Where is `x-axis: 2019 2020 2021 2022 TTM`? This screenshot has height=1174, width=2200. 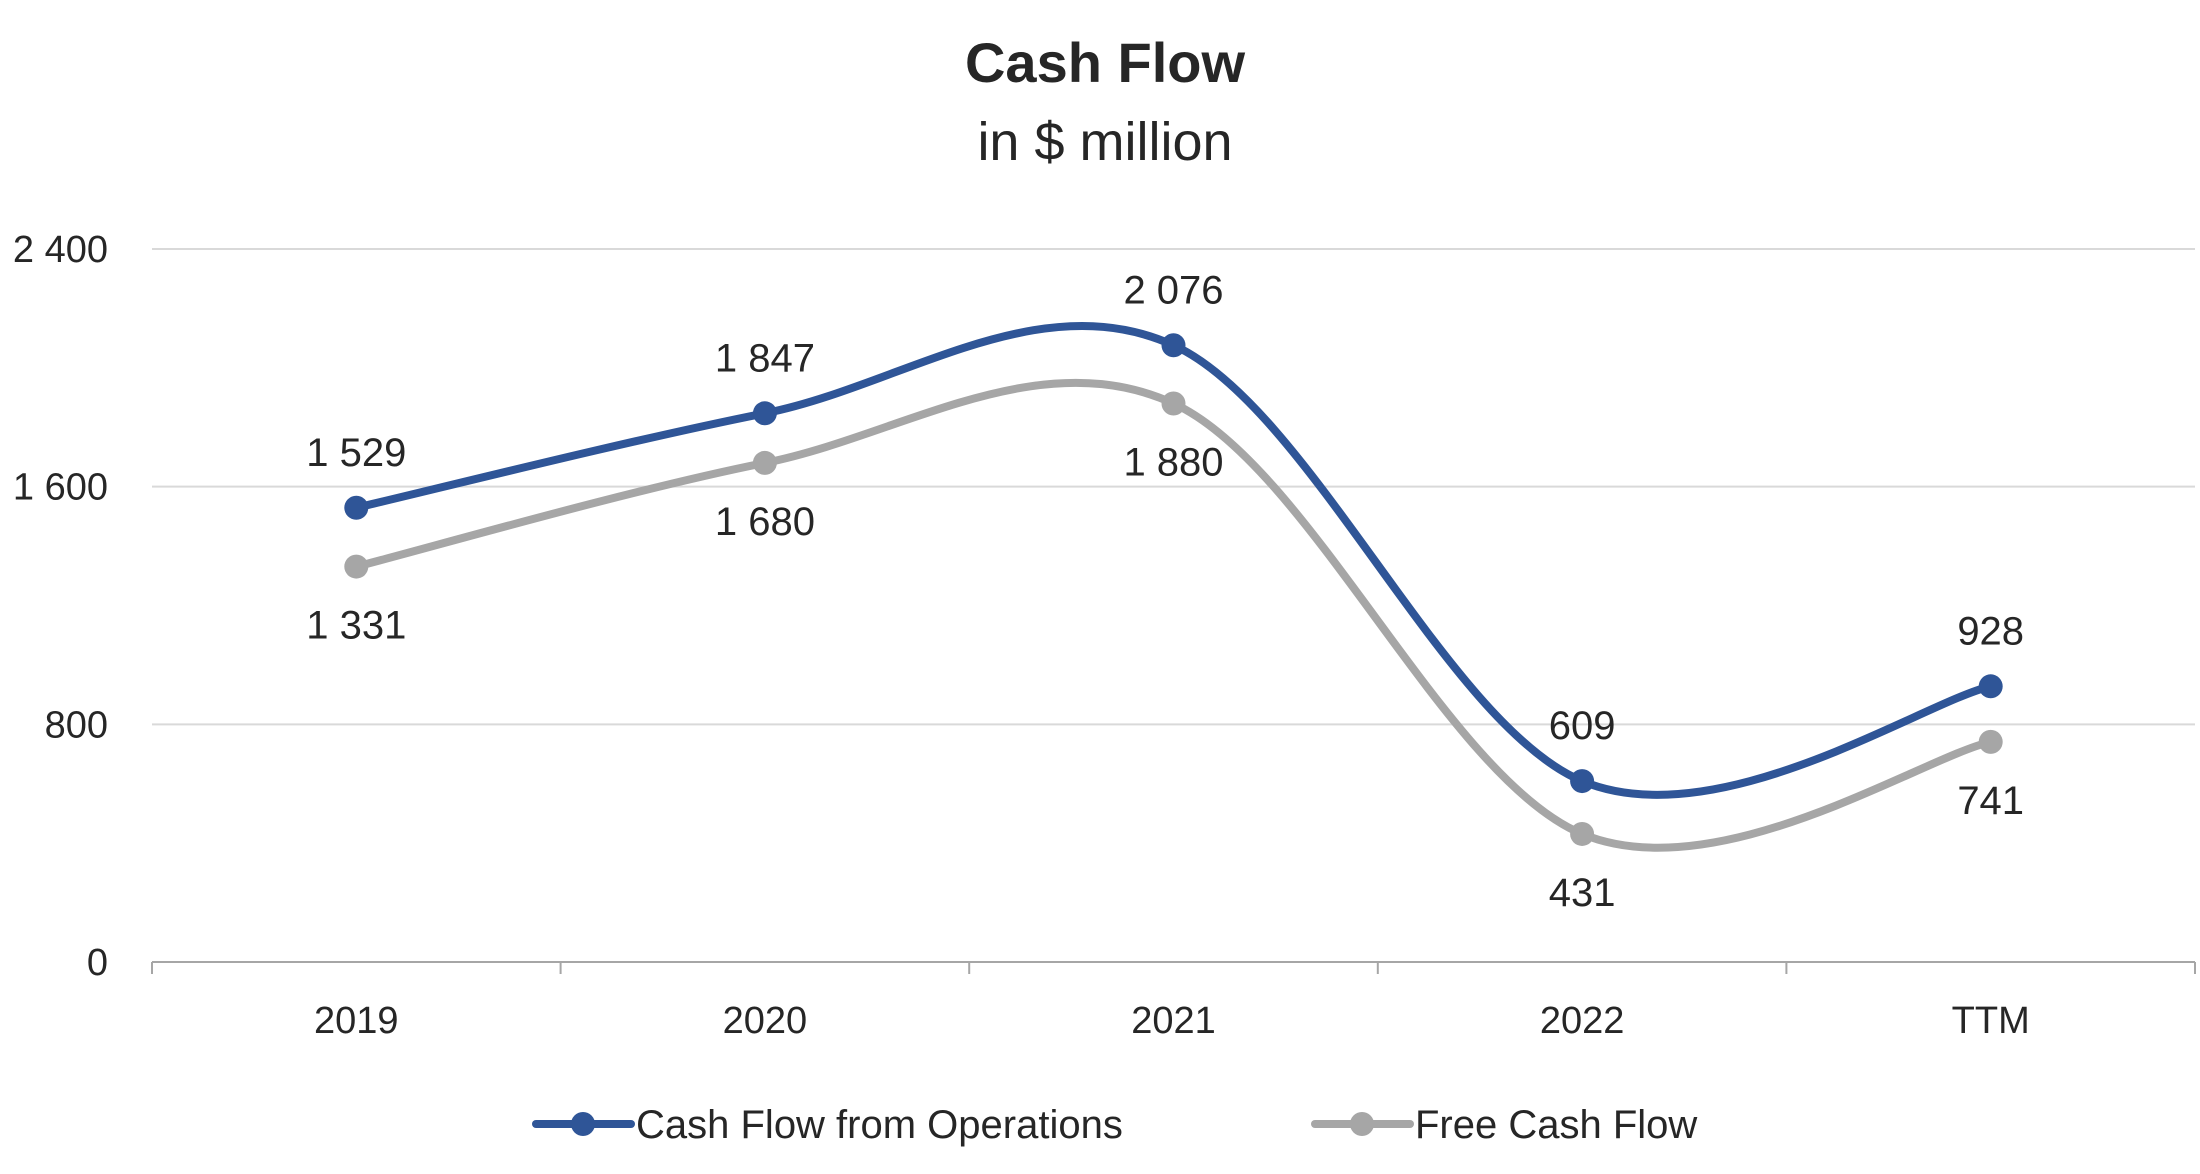 x-axis: 2019 2020 2021 2022 TTM is located at coordinates (1173, 1001).